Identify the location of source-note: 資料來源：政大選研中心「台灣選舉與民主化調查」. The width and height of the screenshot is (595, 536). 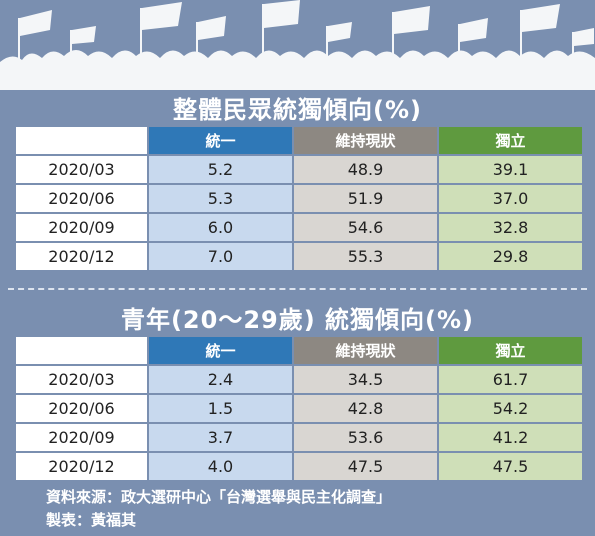
(219, 497).